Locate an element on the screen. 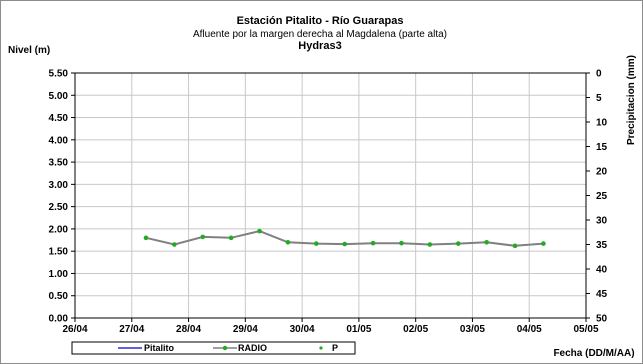 Image resolution: width=643 pixels, height=364 pixels. y-tick-label: 5.00 is located at coordinates (59, 96).